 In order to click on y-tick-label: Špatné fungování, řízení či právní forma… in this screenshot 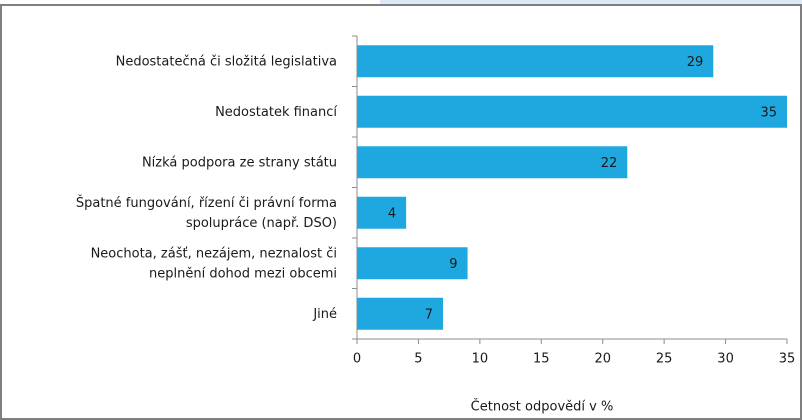, I will do `click(206, 212)`.